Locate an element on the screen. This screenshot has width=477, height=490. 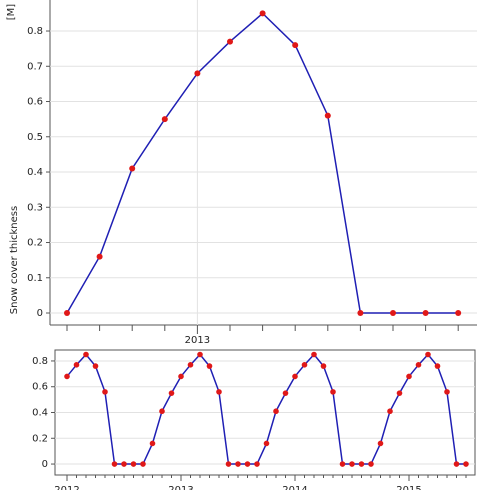
y-axis-label: Snow cover thickness is located at coordinates (14, 260).